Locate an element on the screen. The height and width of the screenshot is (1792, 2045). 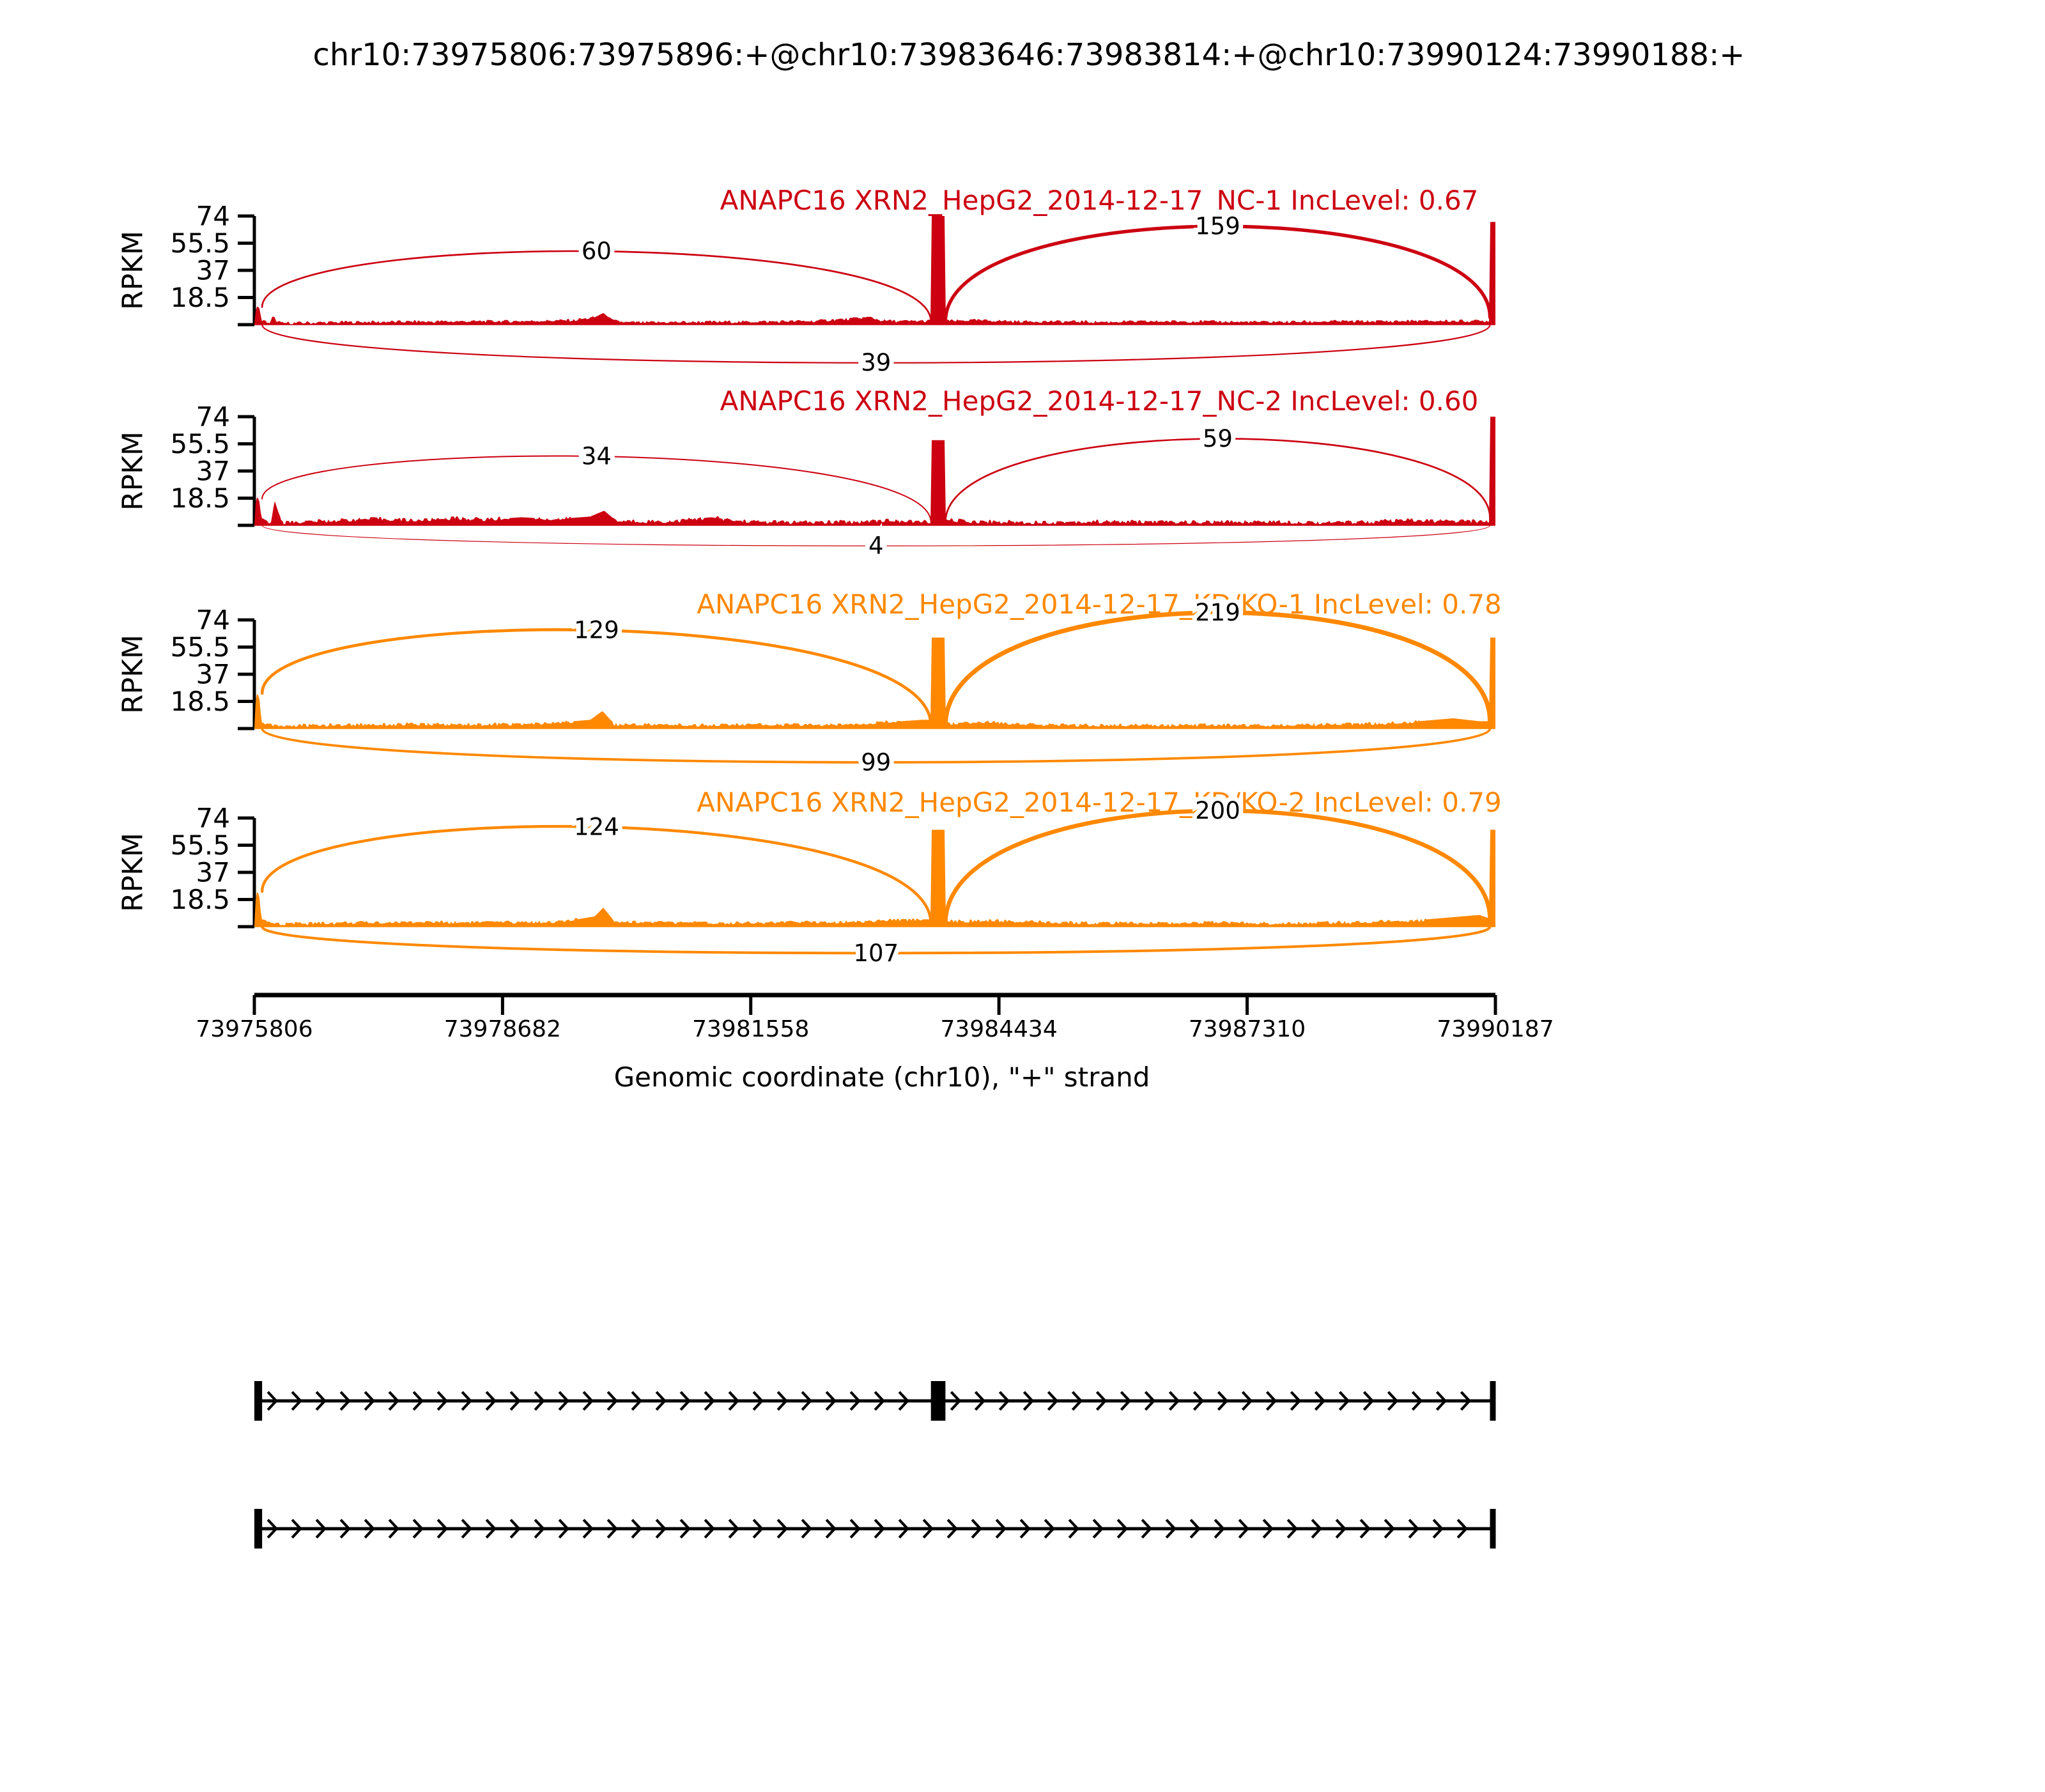
y-tick-label: 74 is located at coordinates (213, 818).